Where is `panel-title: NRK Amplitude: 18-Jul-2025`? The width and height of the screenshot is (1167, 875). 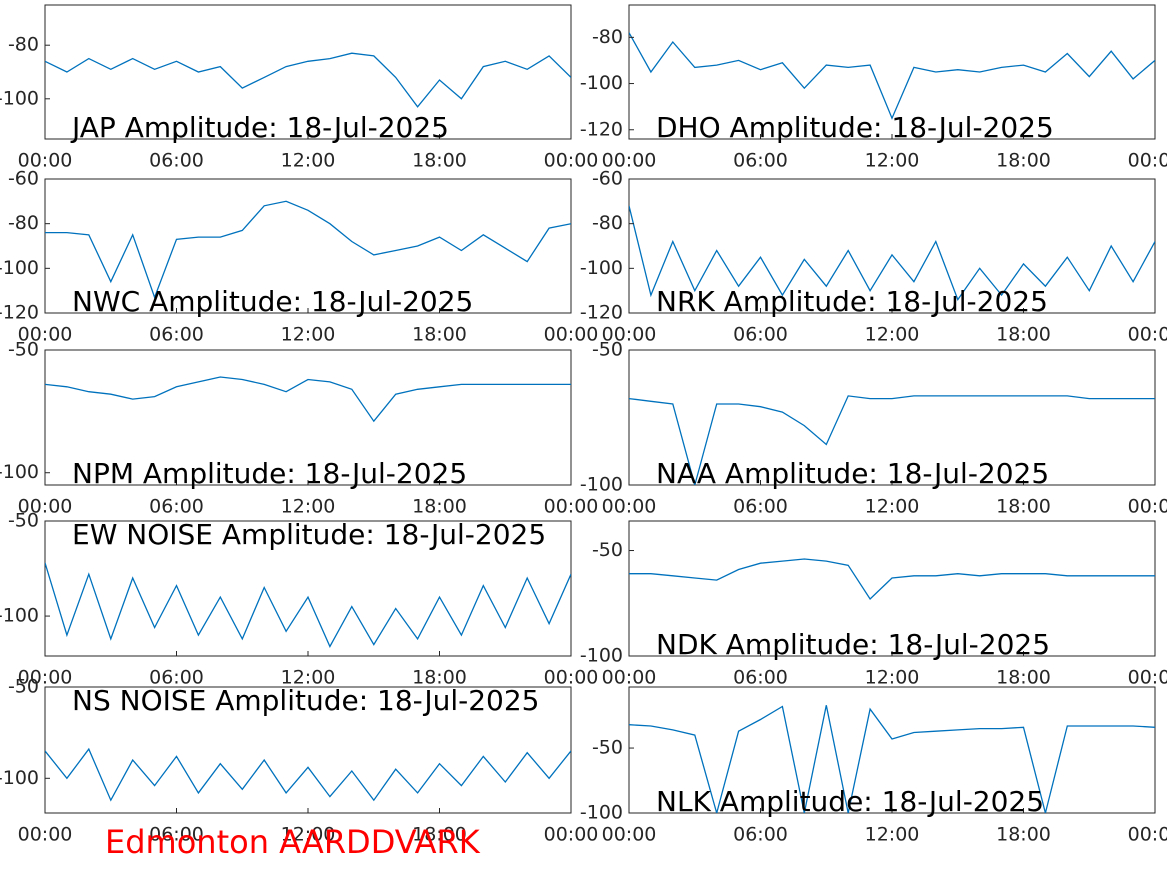 panel-title: NRK Amplitude: 18-Jul-2025 is located at coordinates (852, 301).